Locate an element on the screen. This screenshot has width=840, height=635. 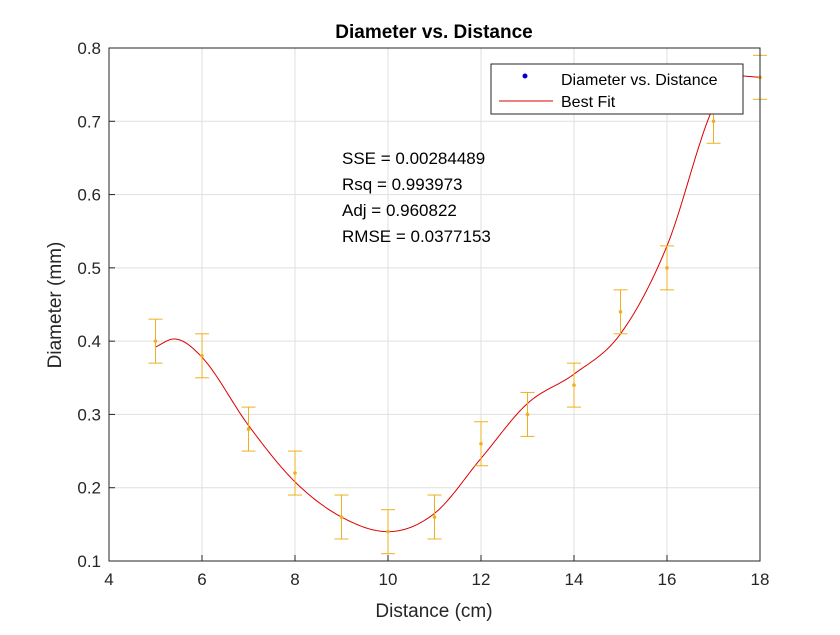
rmse-annotation: RMSE = 0.0377153 is located at coordinates (416, 236).